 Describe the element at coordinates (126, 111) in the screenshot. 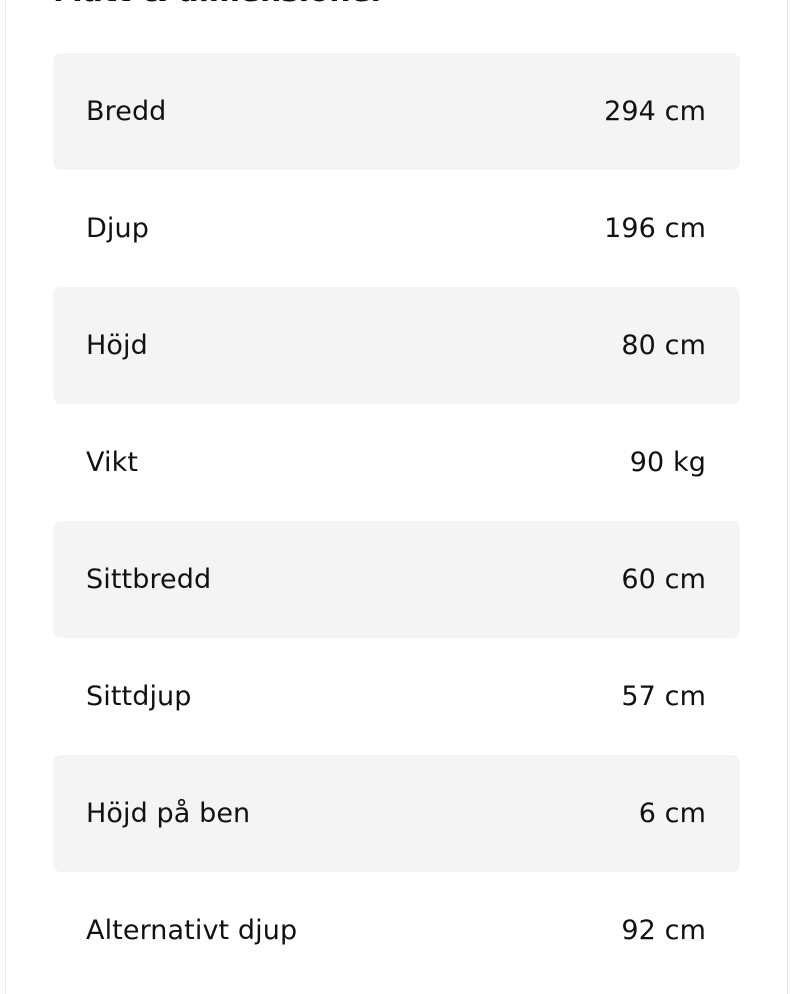

I see `spec-label: Bredd` at that location.